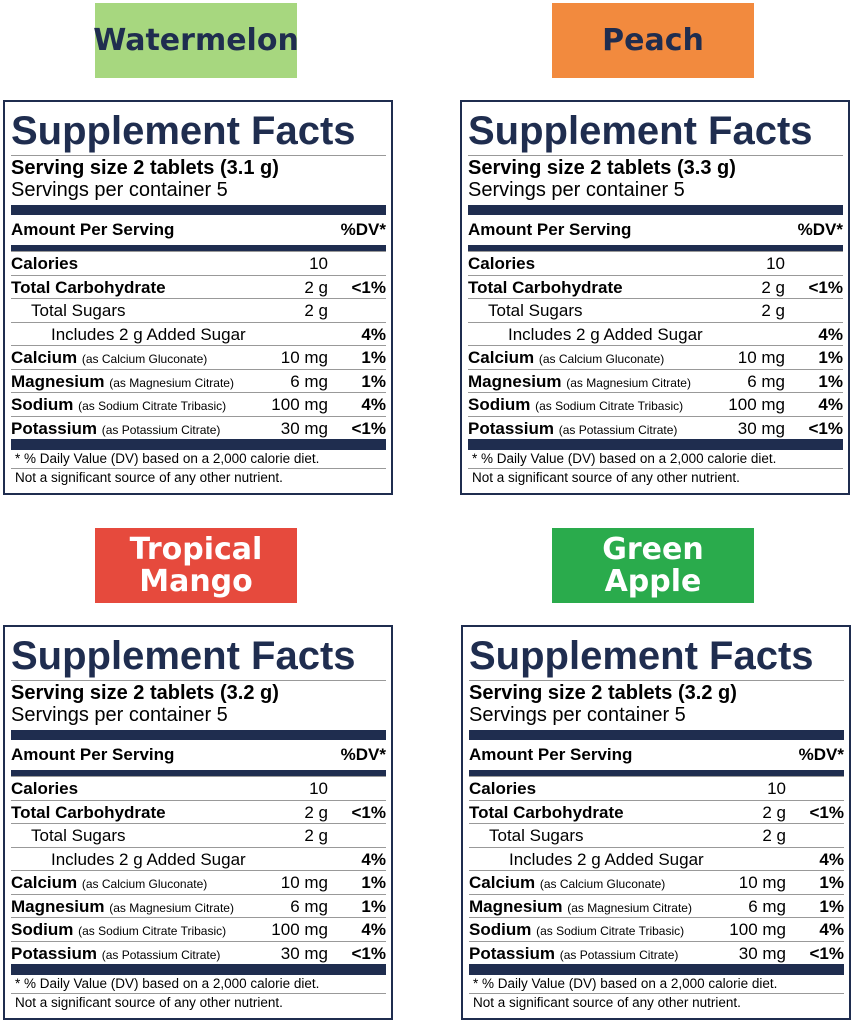 This screenshot has height=1024, width=851. I want to click on nutrient-amount: 10, so click(318, 788).